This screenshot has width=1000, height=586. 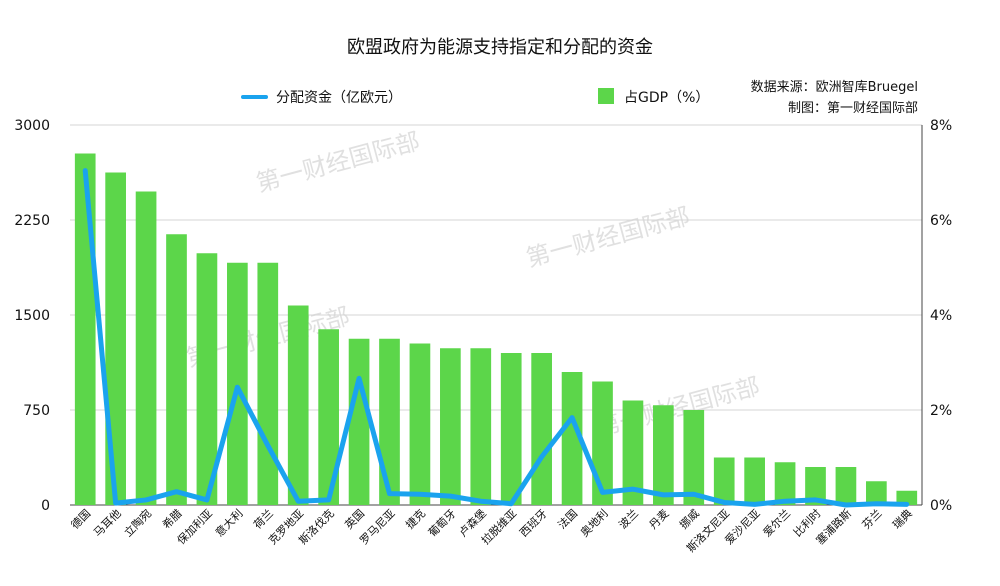 What do you see at coordinates (137, 522) in the screenshot?
I see `x-tick-label: 立陶宛` at bounding box center [137, 522].